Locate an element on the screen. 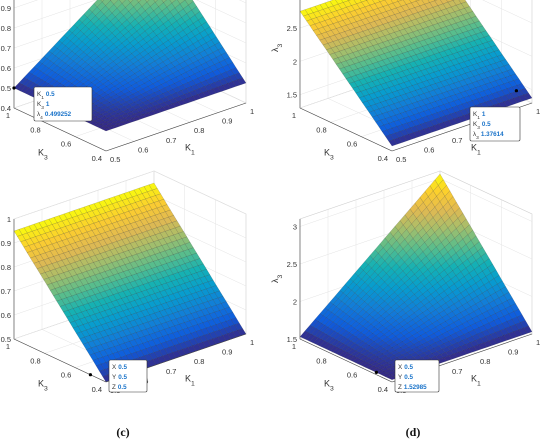 The height and width of the screenshot is (442, 550). x-tick-label: 0.6 is located at coordinates (429, 149).